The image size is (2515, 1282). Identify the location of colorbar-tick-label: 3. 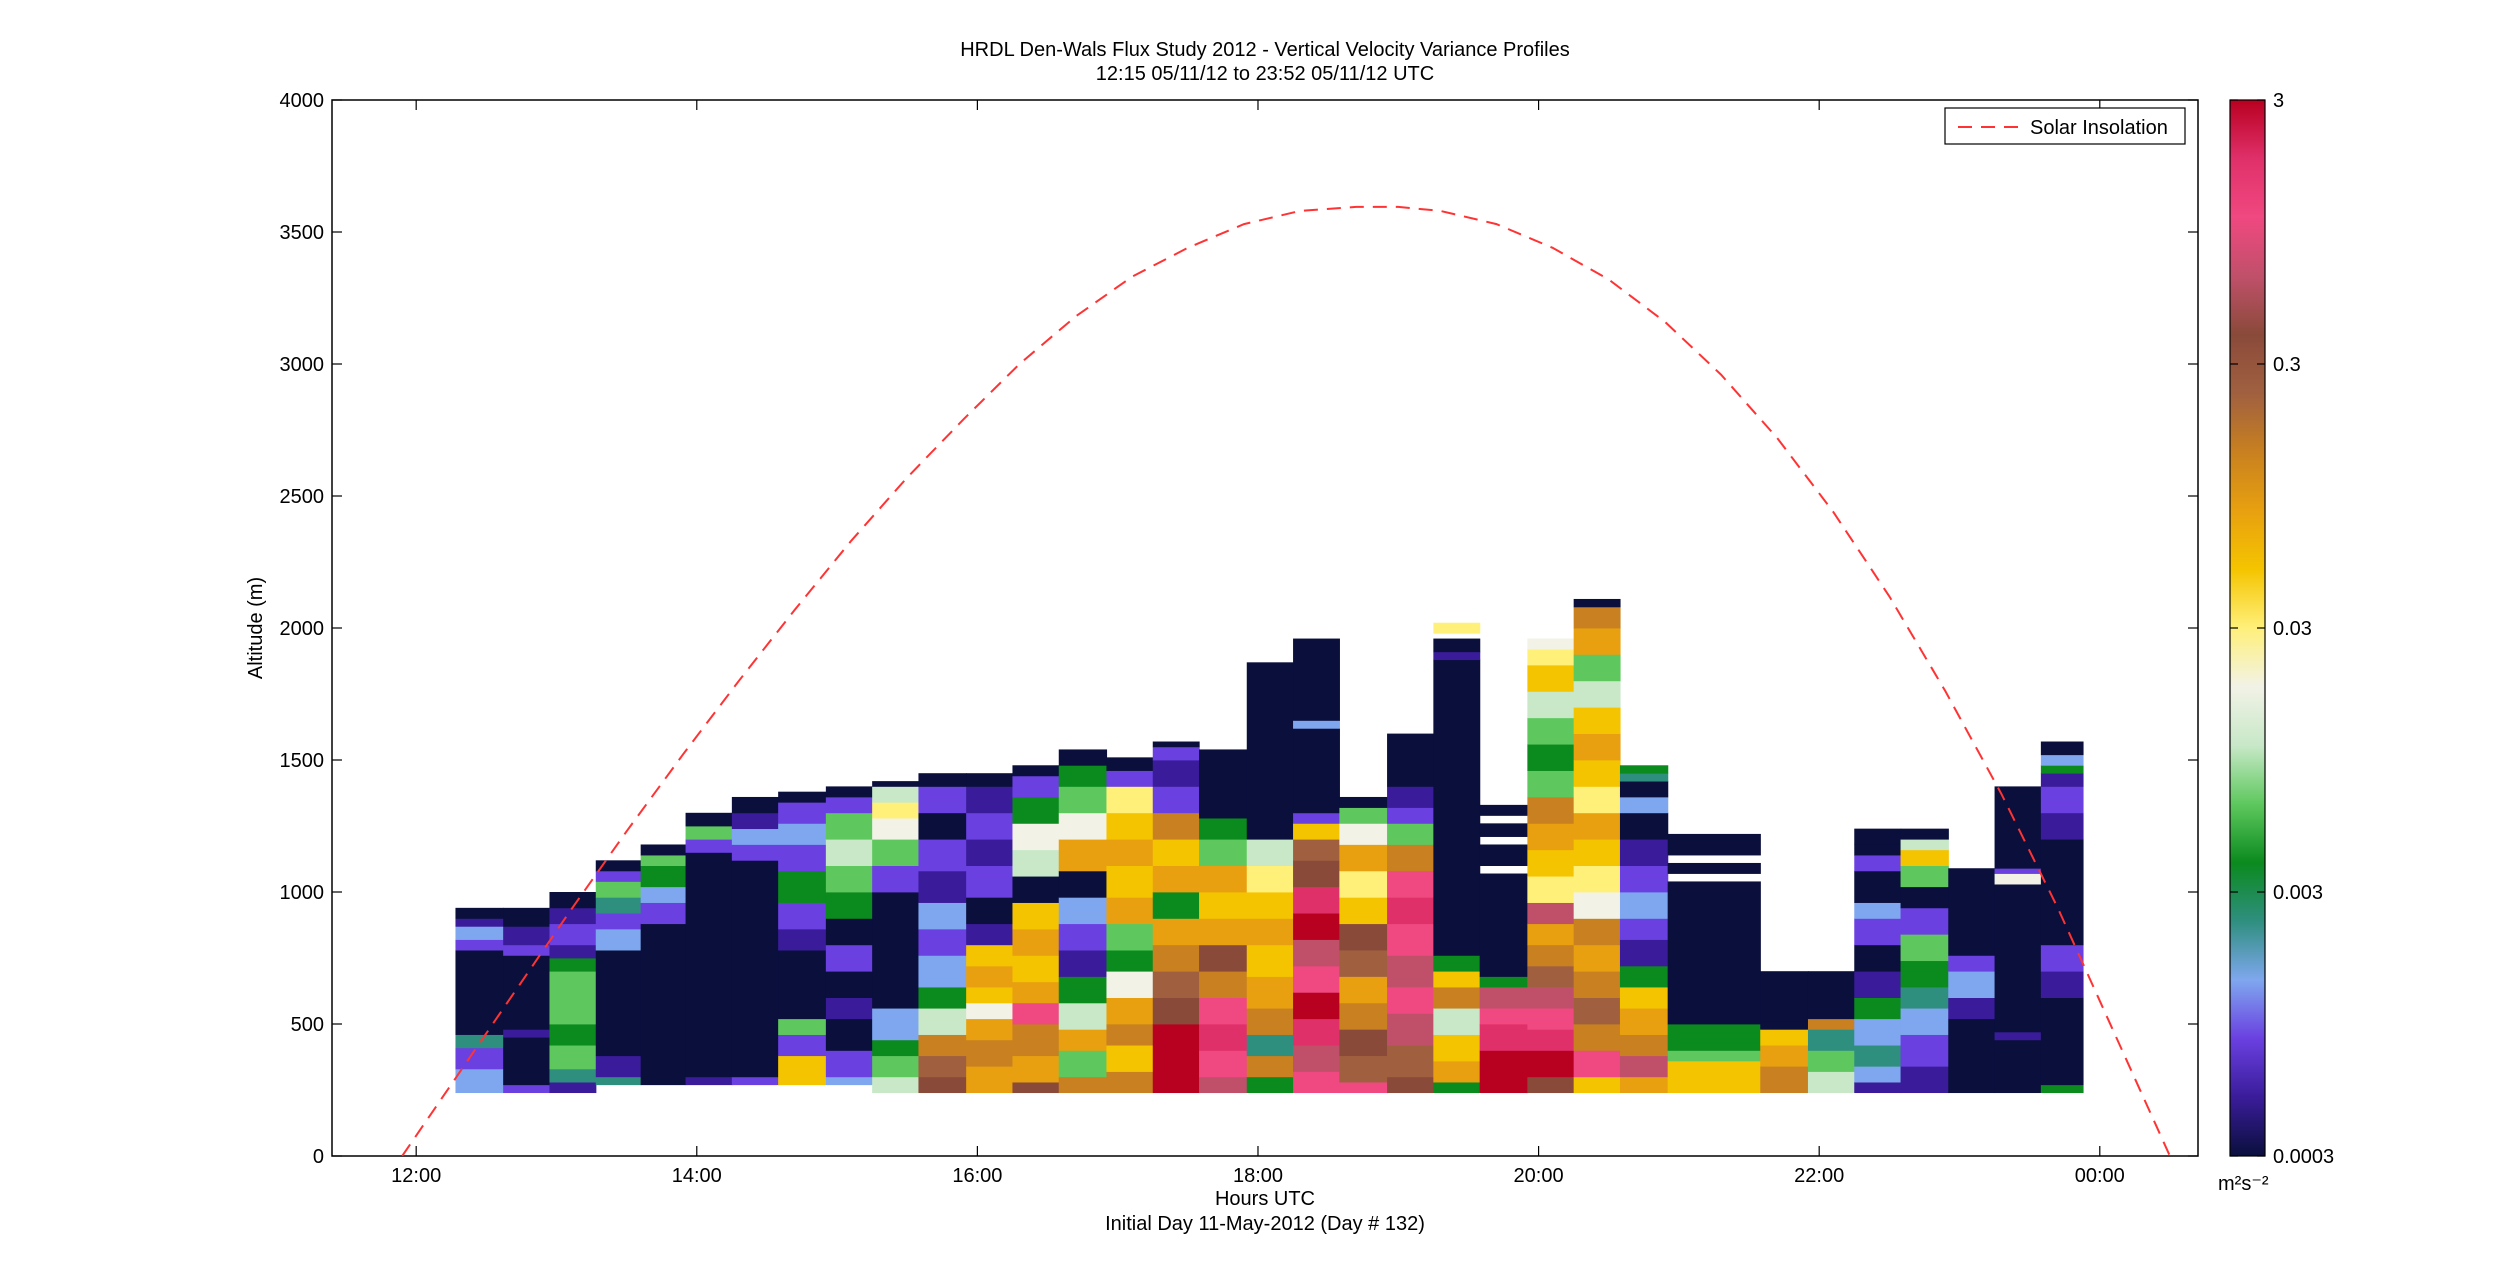
(2278, 101).